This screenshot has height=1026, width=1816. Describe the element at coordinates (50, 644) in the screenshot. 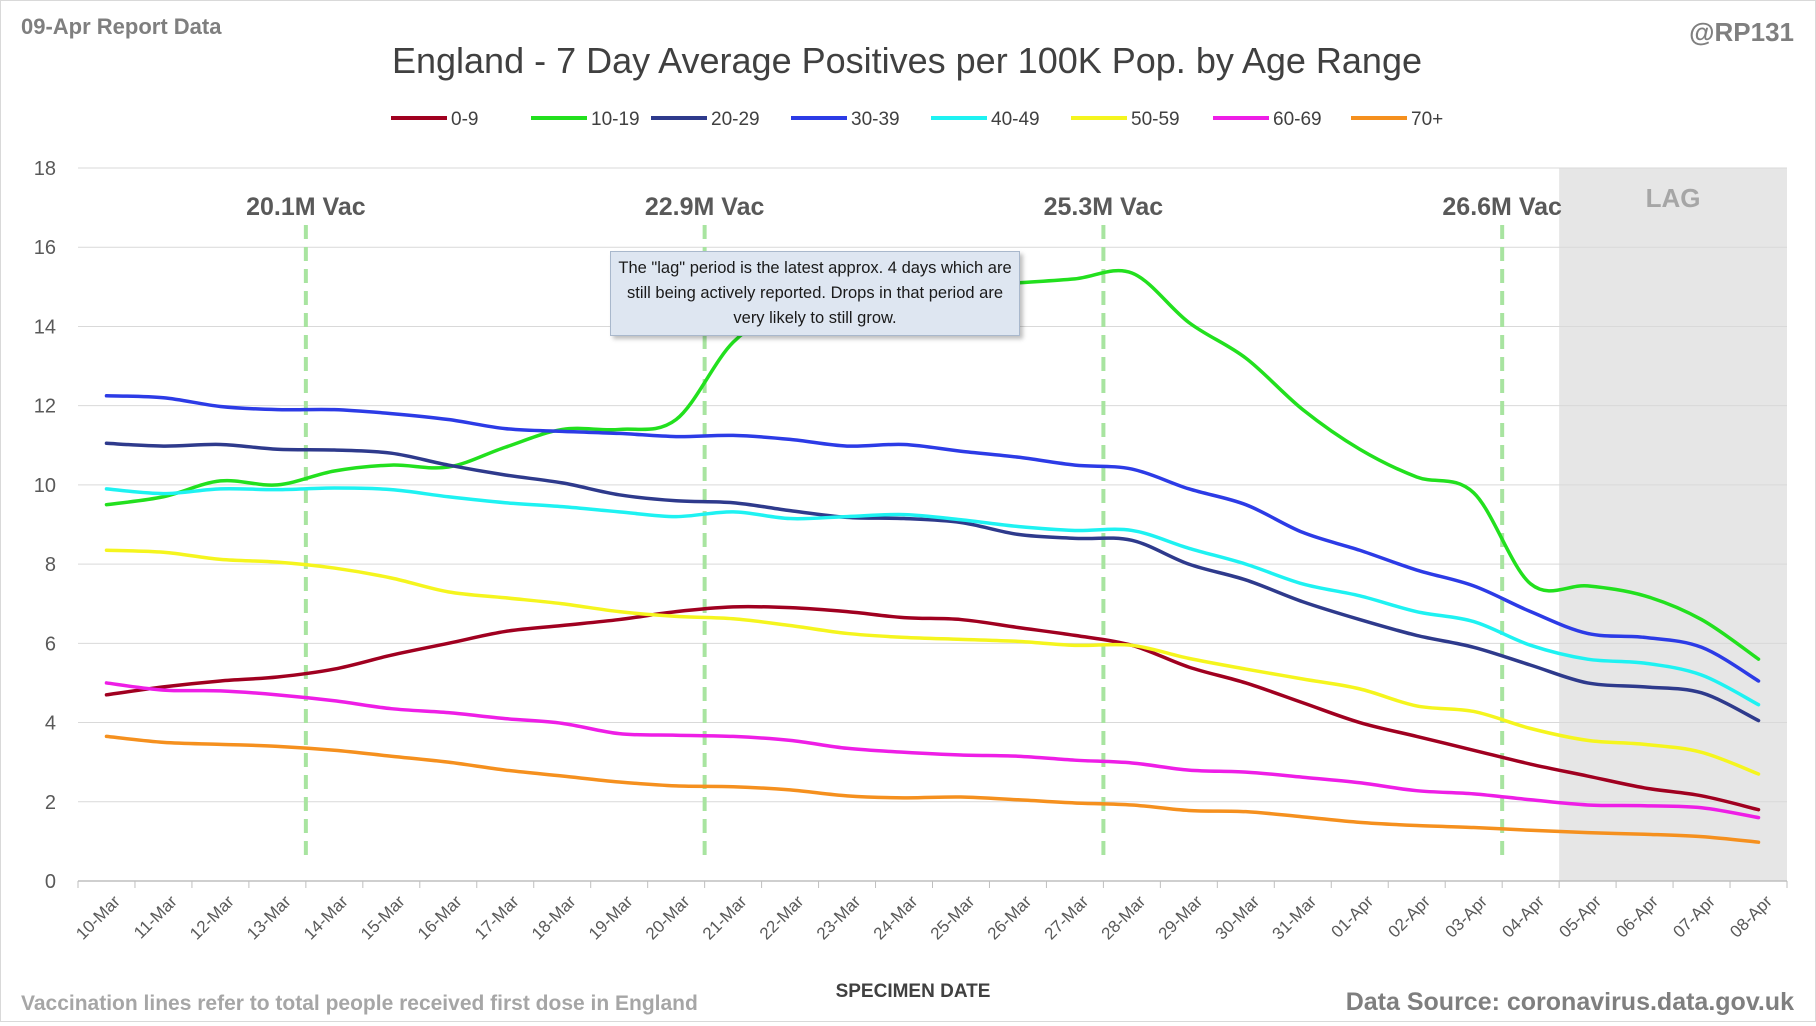

I see `y-tick-label: 6` at that location.